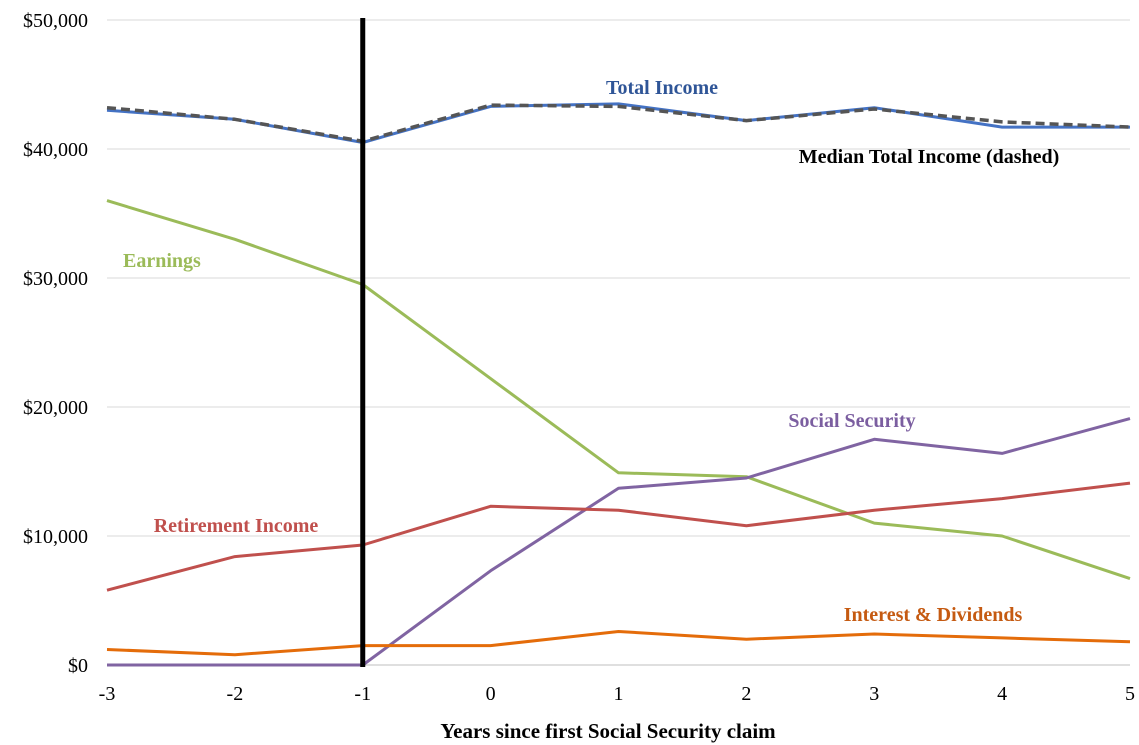 This screenshot has height=745, width=1139. Describe the element at coordinates (1002, 694) in the screenshot. I see `x-tick-label: 4` at that location.